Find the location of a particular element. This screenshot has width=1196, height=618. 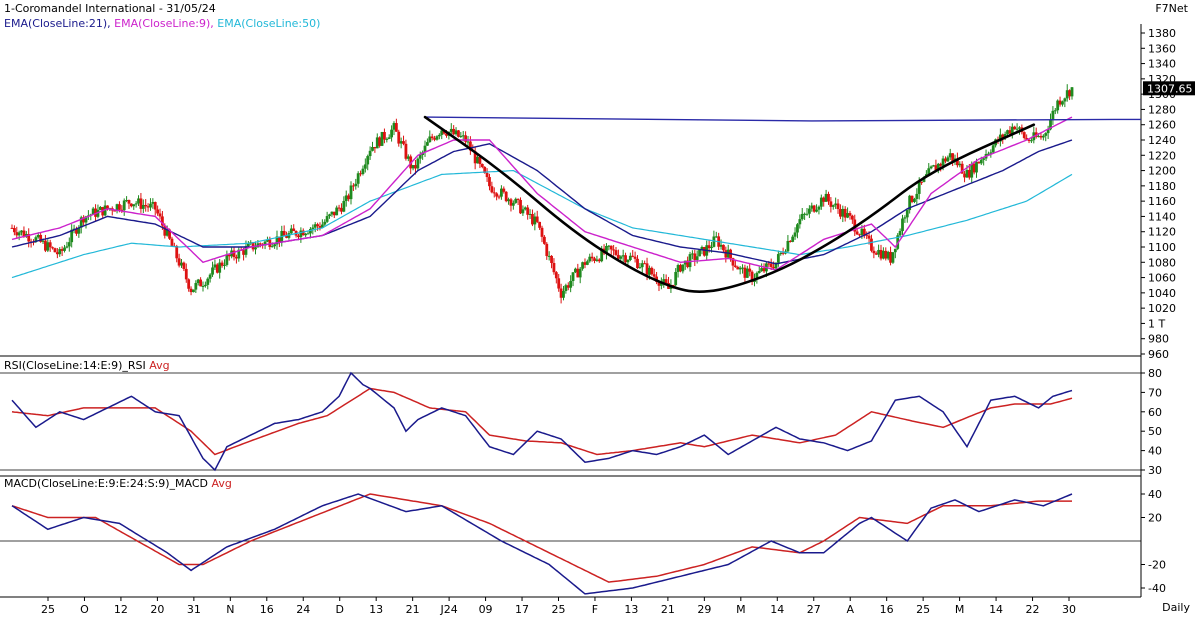

date-tick-label: 20 is located at coordinates (157, 609).